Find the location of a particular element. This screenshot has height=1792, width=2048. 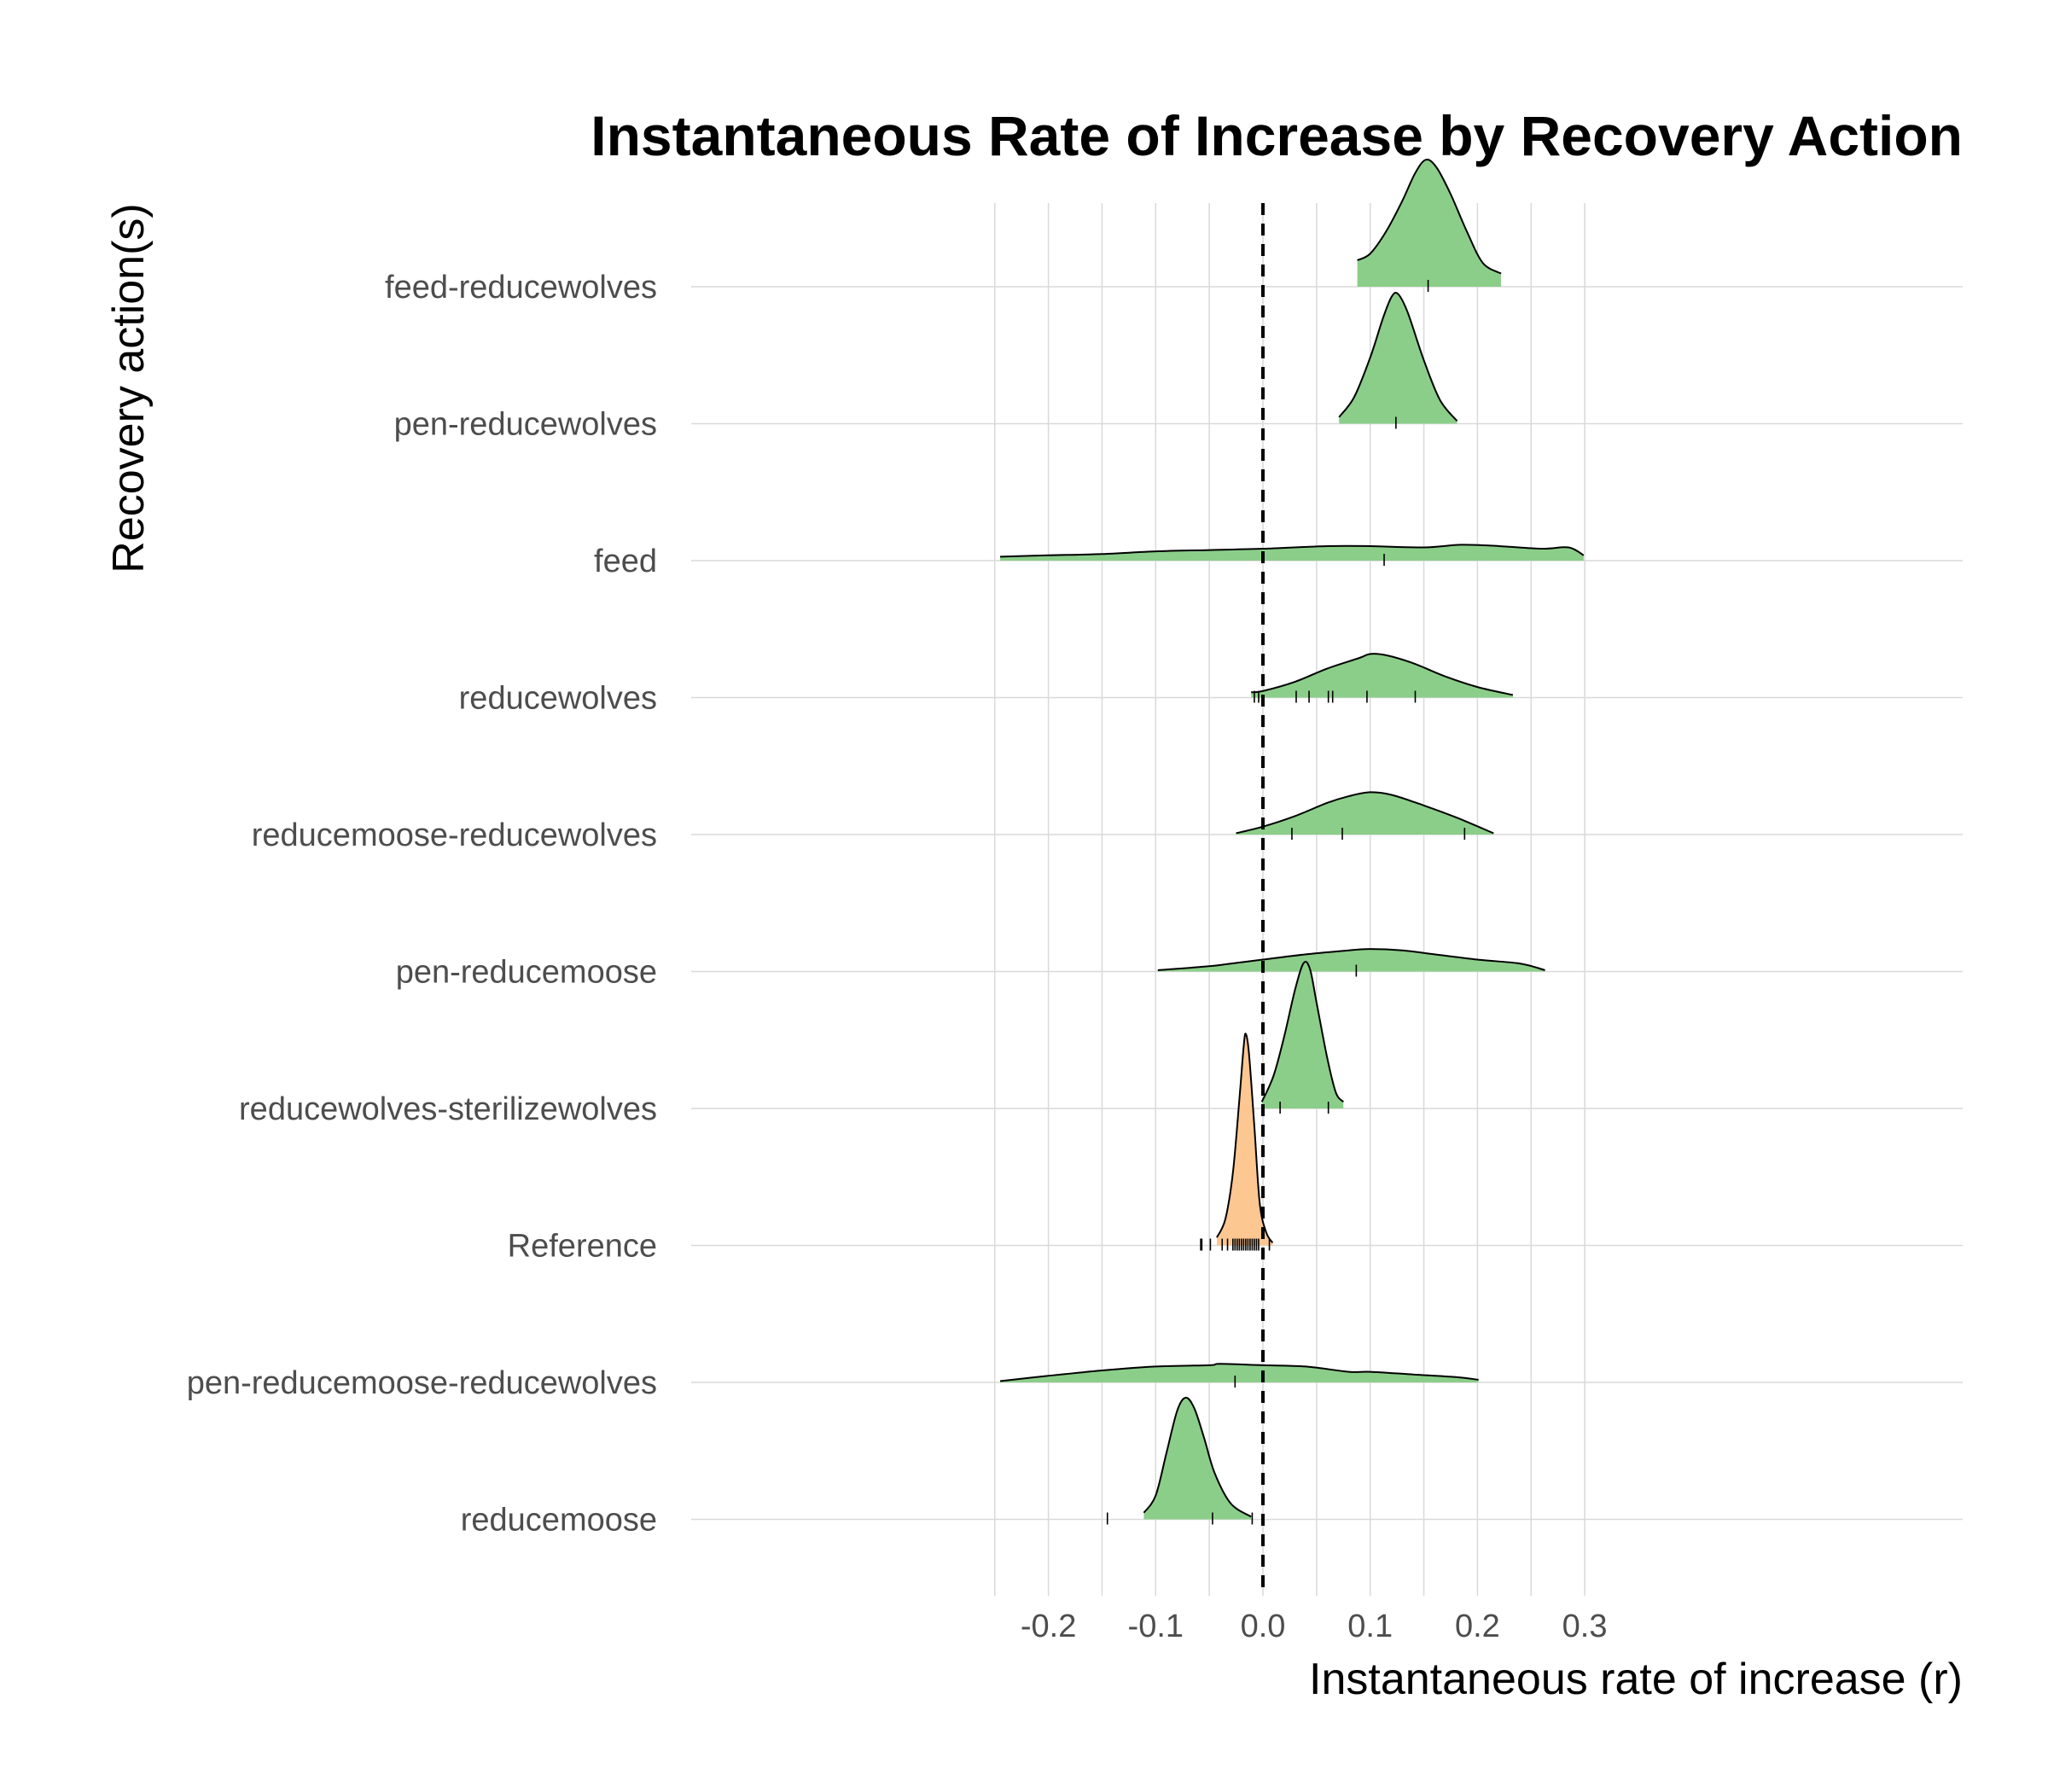

density-outline-feed-reducewolves is located at coordinates (1429, 217).